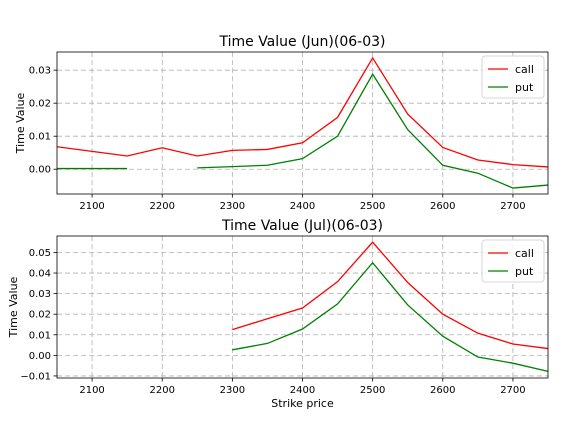  I want to click on chart-title: Time Value (Jun)(06-03), so click(301, 42).